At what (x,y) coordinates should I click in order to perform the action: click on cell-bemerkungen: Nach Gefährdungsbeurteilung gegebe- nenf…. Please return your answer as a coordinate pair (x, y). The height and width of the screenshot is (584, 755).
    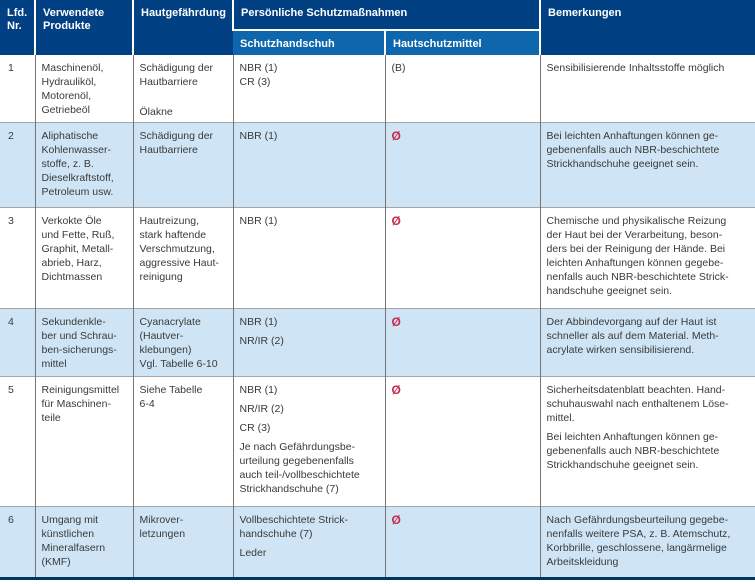
    Looking at the image, I should click on (647, 541).